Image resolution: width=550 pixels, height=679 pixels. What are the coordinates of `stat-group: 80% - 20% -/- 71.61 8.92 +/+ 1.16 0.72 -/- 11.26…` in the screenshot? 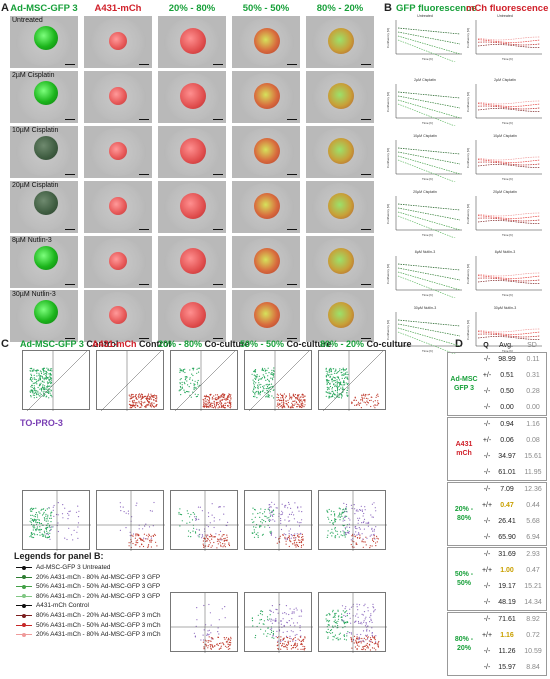 It's located at (497, 644).